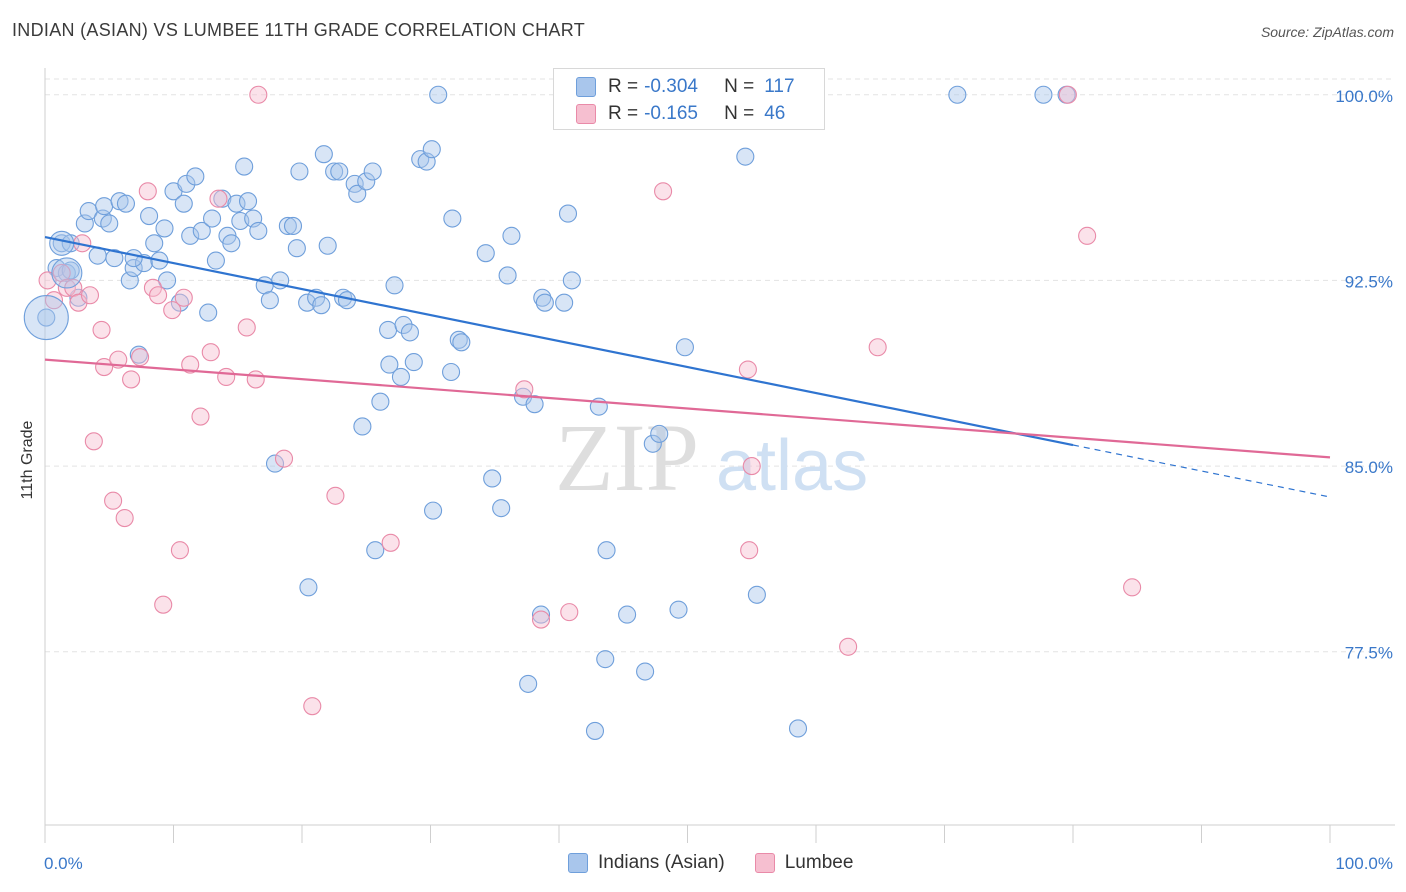 This screenshot has width=1406, height=892. Describe the element at coordinates (711, 457) in the screenshot. I see `watermark: ZIP atlas` at that location.